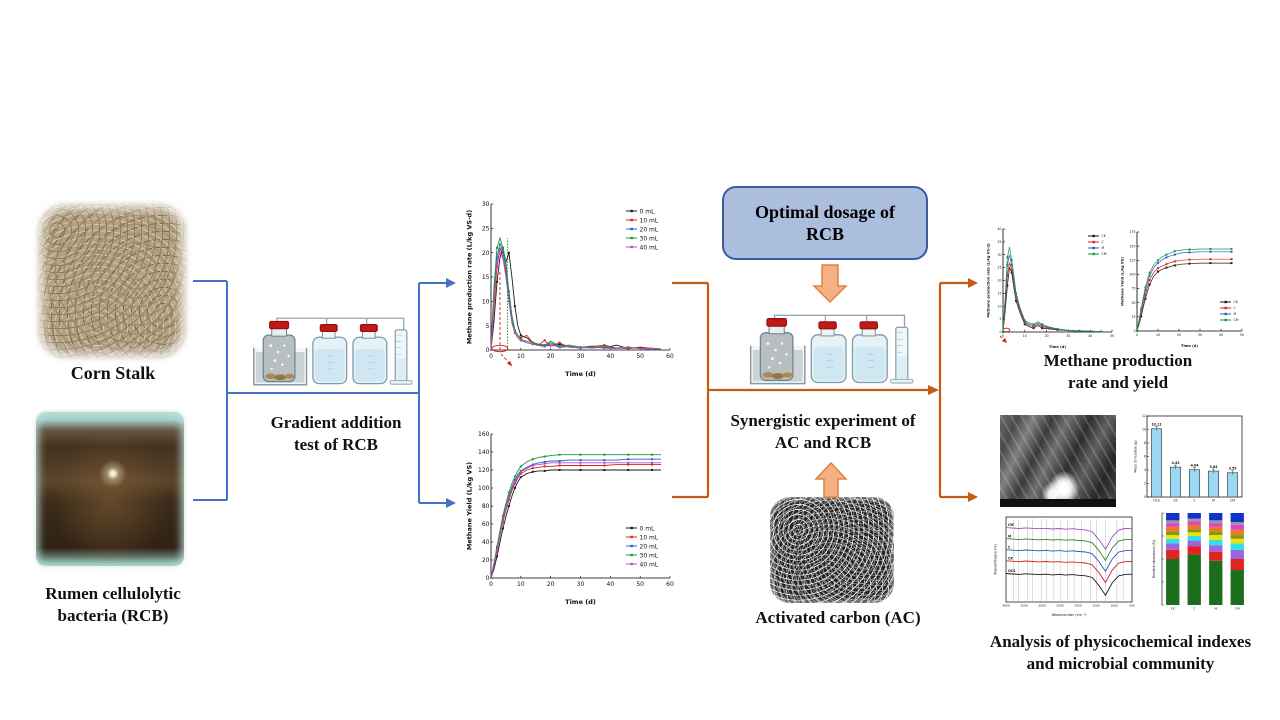 This screenshot has height=720, width=1280. I want to click on svg-text: 3.59, so click(1233, 469).